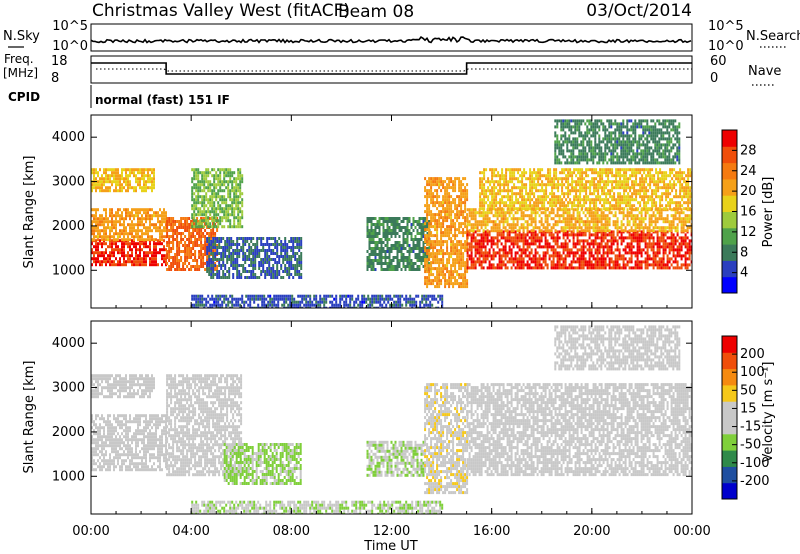 The height and width of the screenshot is (554, 800). Describe the element at coordinates (726, 46) in the screenshot. I see `nsearch-tick-bottom: 10^0` at that location.